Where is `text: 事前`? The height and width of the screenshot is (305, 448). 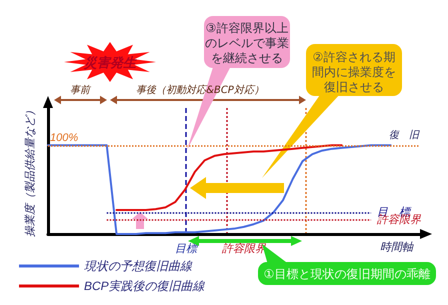 text: 事前 is located at coordinates (81, 90).